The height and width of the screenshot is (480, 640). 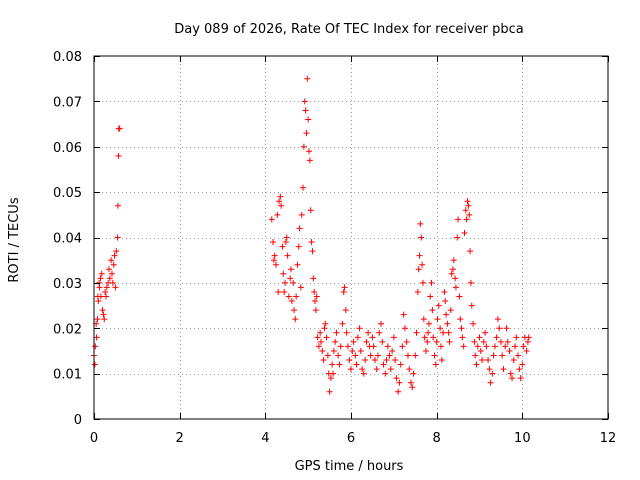 I want to click on y-tick-label: 0.04, so click(x=67, y=239).